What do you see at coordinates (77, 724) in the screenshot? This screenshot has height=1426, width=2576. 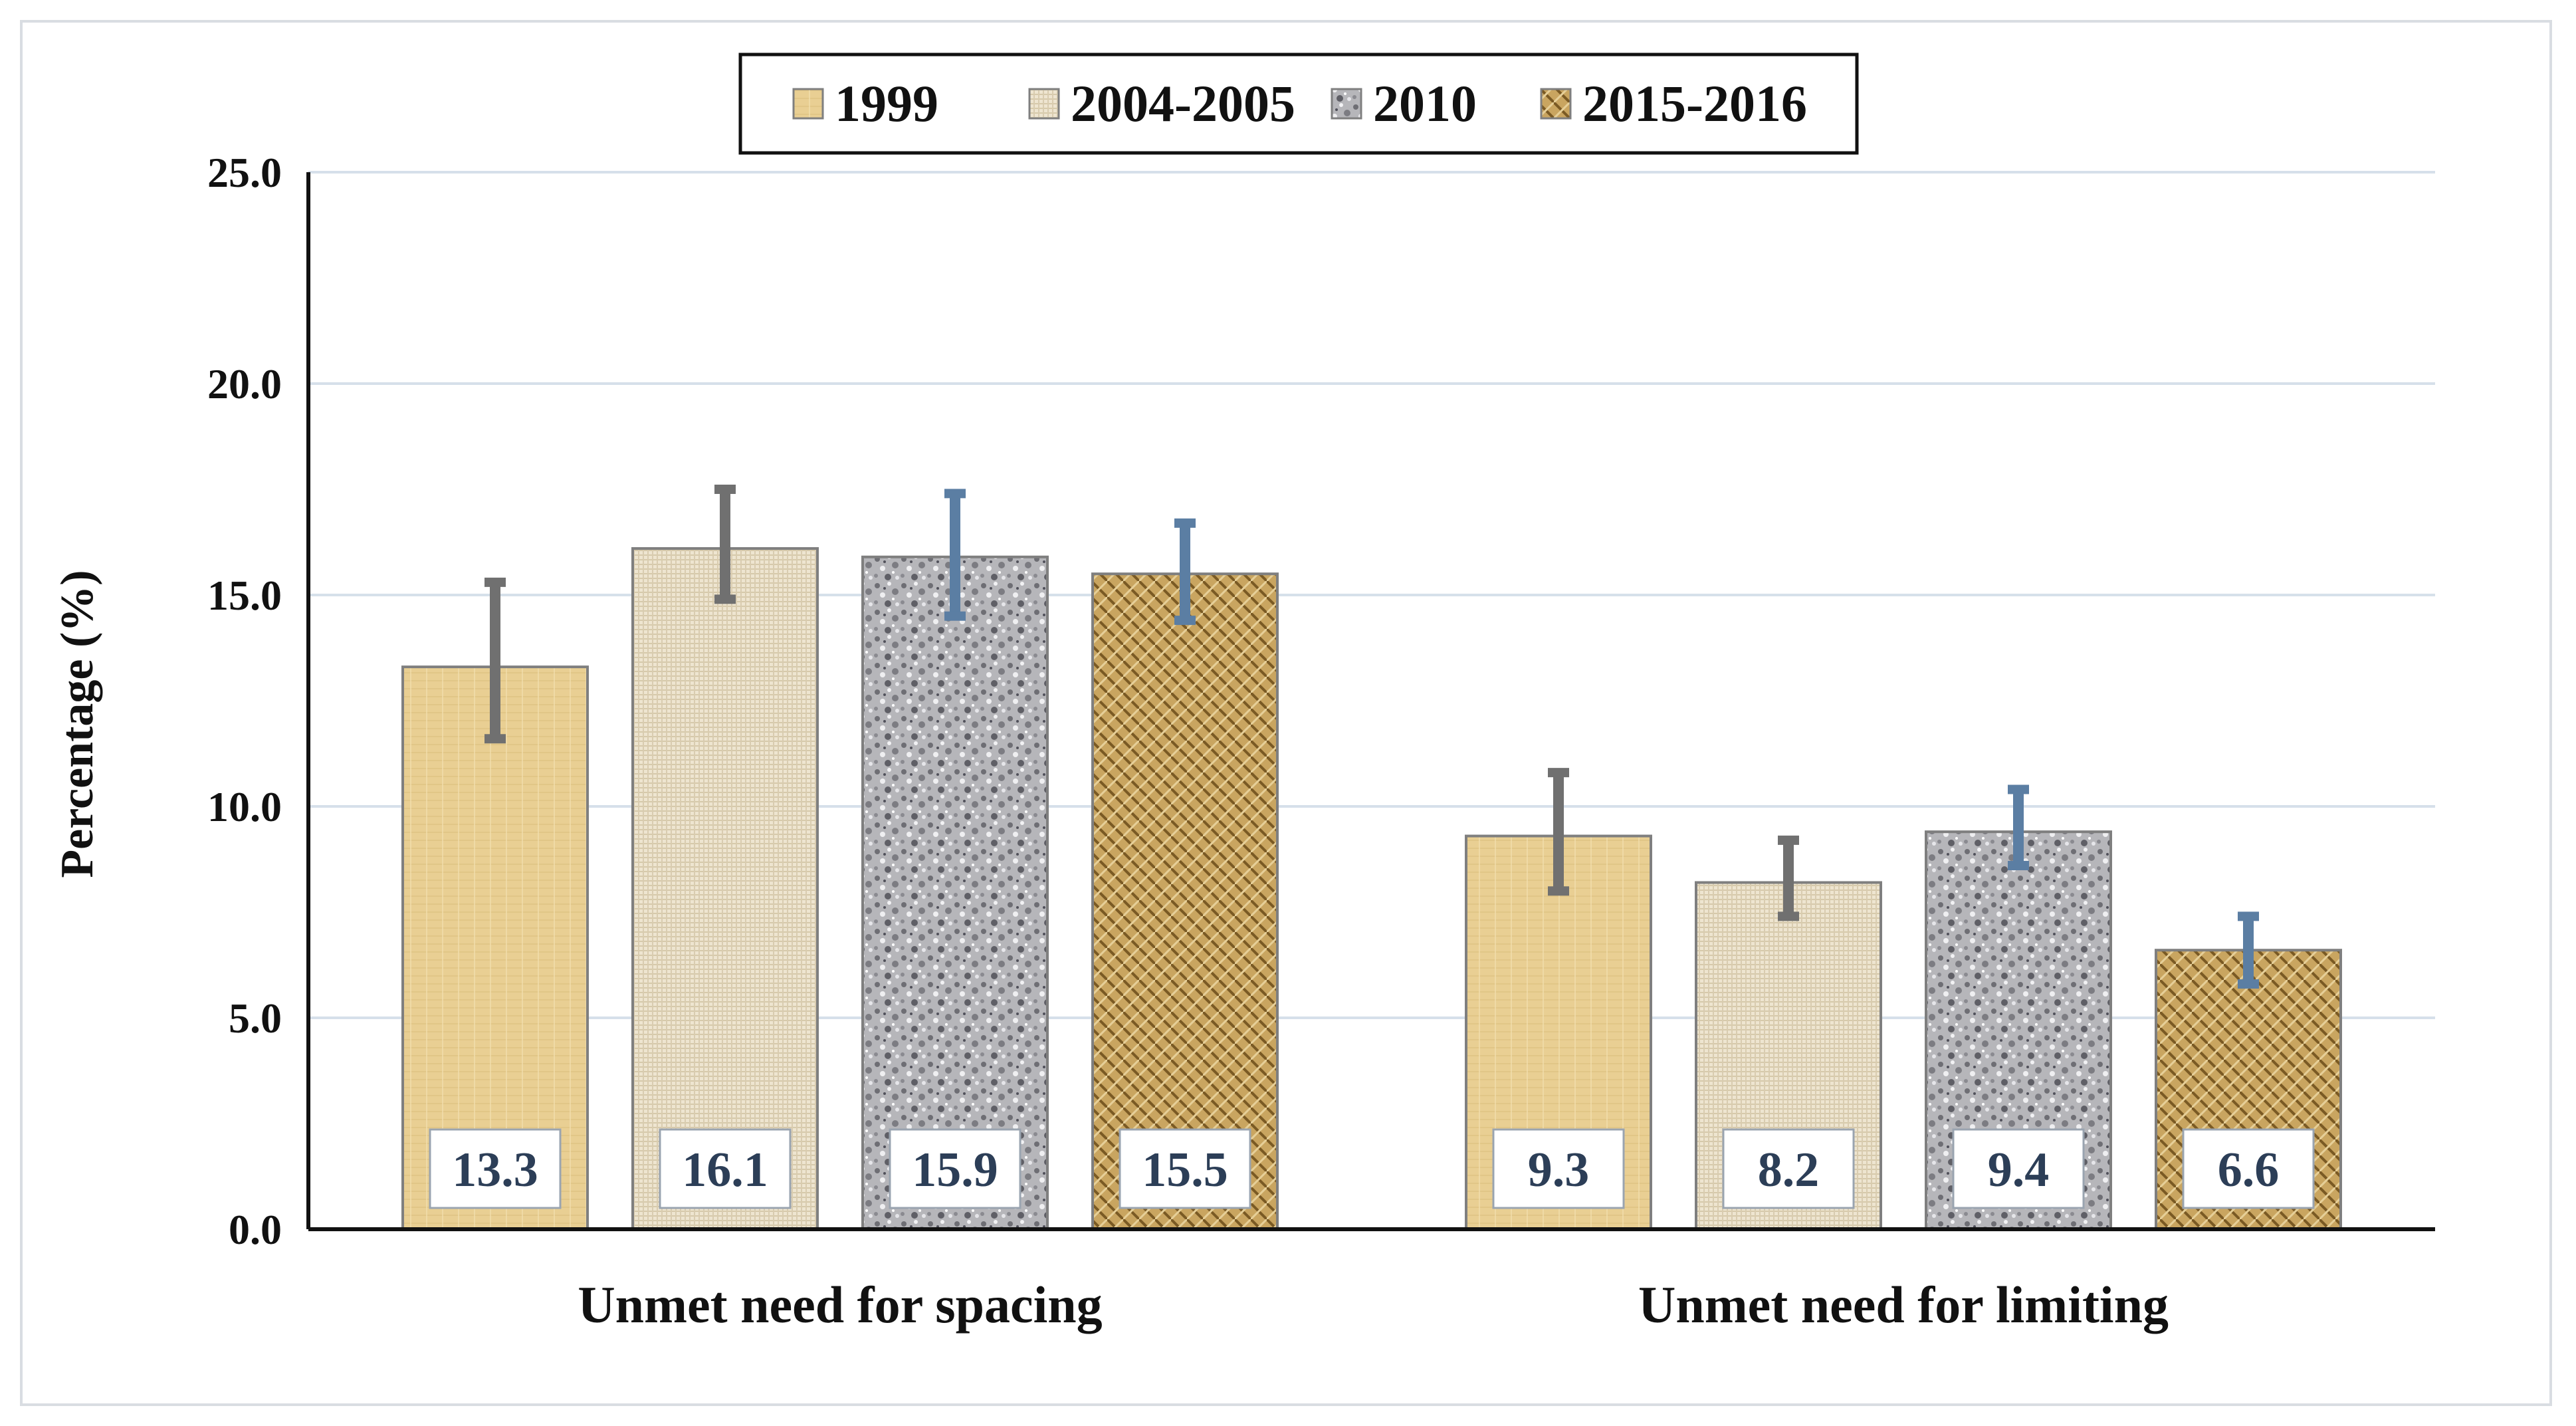 I see `y-axis-label: Percentage (%)` at bounding box center [77, 724].